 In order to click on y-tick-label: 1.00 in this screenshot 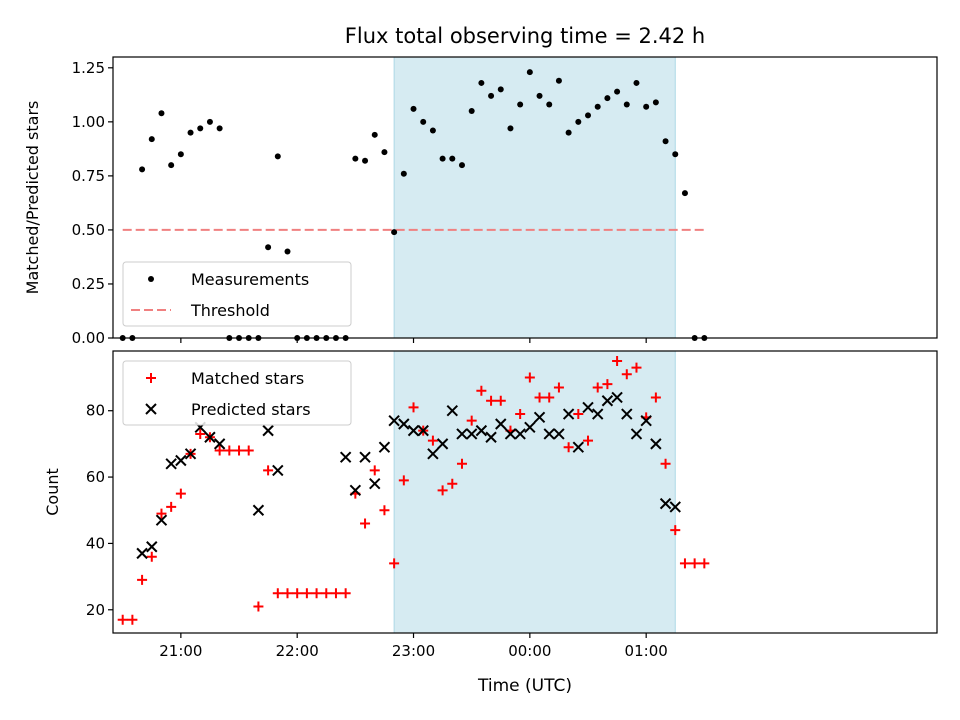, I will do `click(88, 122)`.